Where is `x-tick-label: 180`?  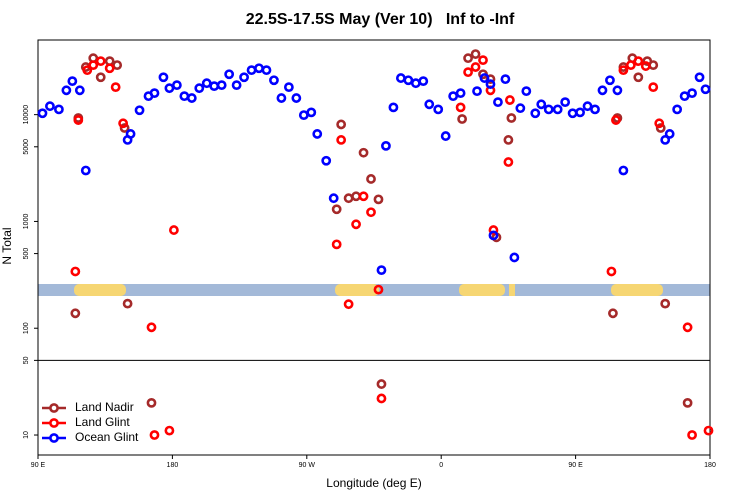
x-tick-label: 180 is located at coordinates (173, 465).